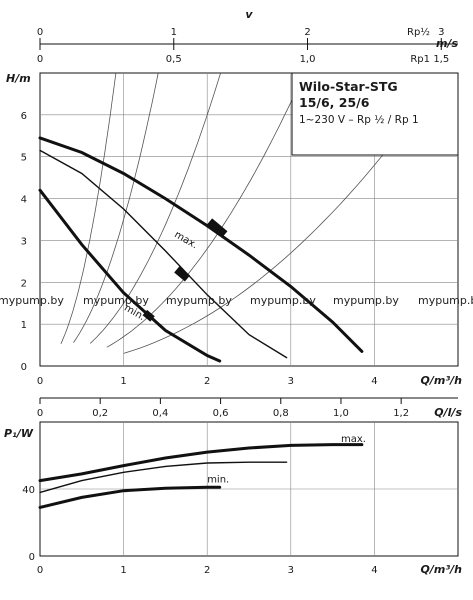  Describe the element at coordinates (247, 46) in the screenshot. I see `velocity-tick-group: 012345600,51,01,52,0` at that location.